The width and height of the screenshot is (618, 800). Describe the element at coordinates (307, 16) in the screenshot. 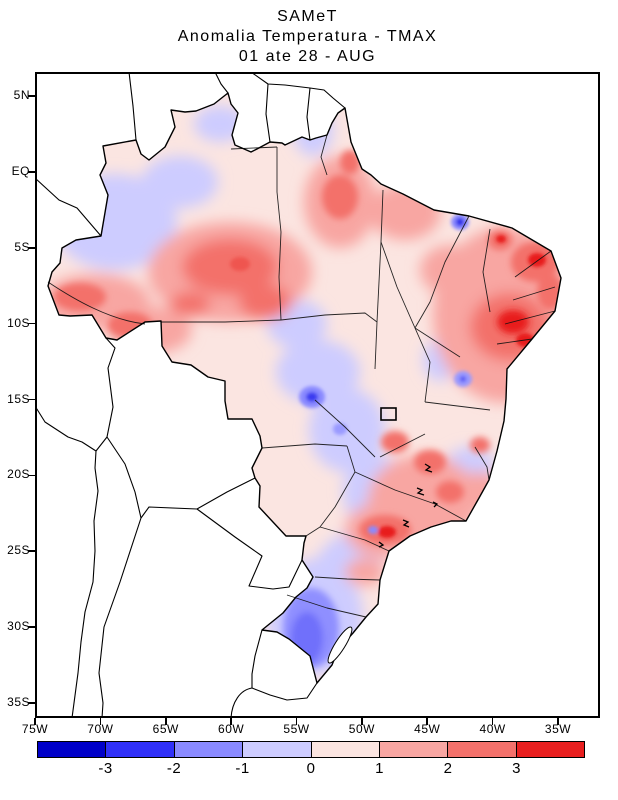

I see `title-line-1: SAMeT` at that location.